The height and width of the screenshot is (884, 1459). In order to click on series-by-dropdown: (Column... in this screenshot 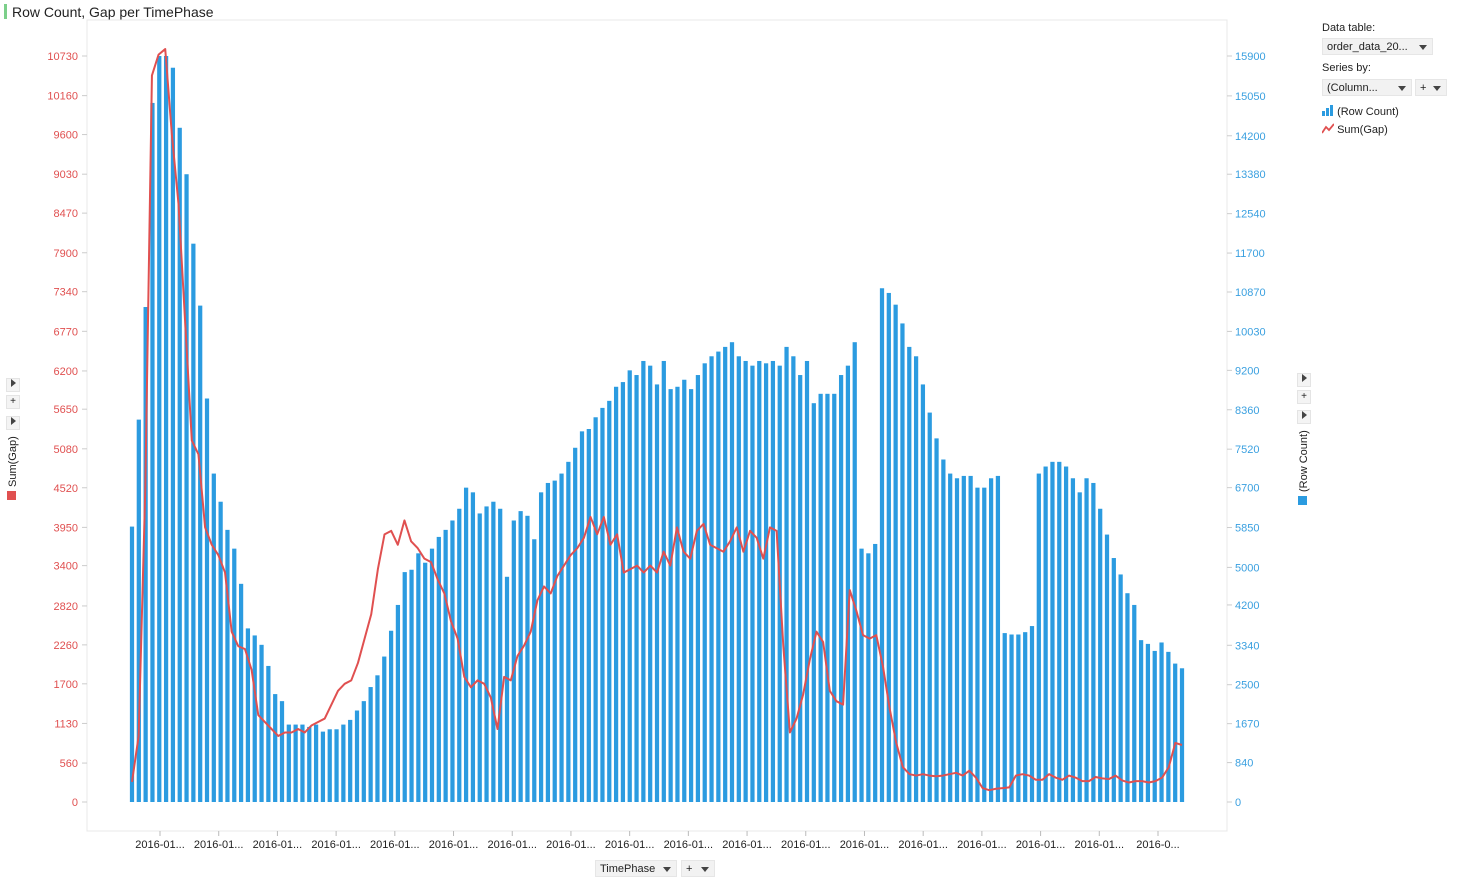, I will do `click(1367, 87)`.